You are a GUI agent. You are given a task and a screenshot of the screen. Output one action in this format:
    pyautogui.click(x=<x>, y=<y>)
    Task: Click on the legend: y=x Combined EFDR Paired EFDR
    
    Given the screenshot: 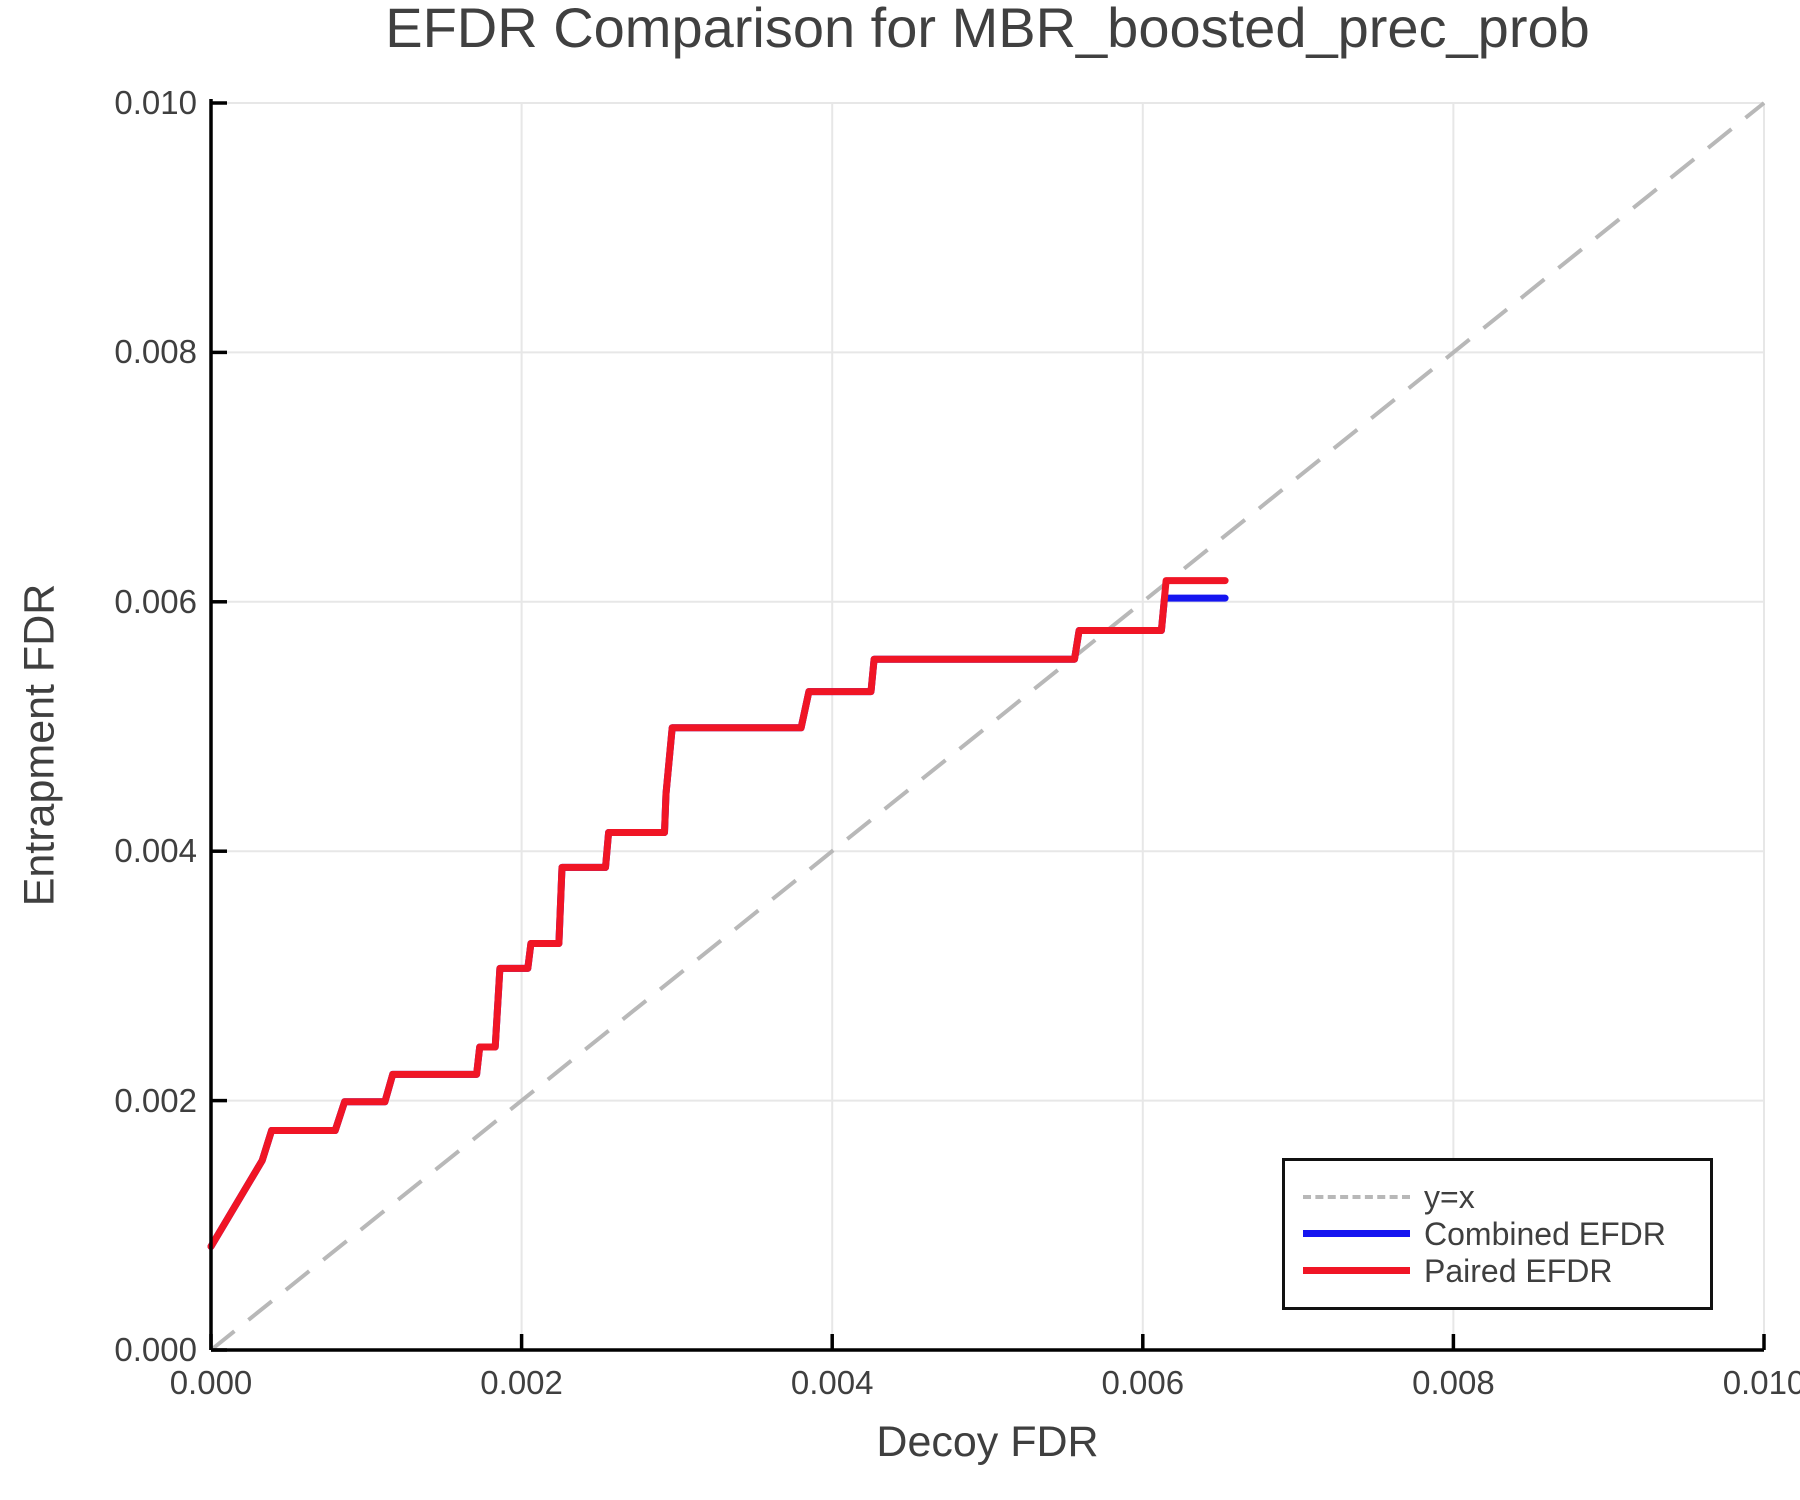 What is the action you would take?
    pyautogui.click(x=1497, y=1234)
    